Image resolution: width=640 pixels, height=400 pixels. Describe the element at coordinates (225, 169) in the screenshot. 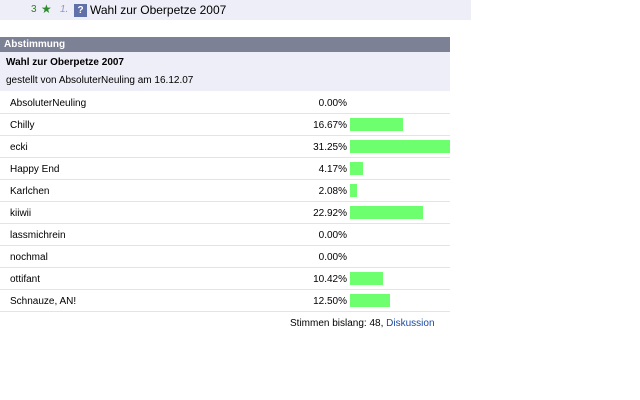

I see `result-row: Happy End 4.17%` at that location.